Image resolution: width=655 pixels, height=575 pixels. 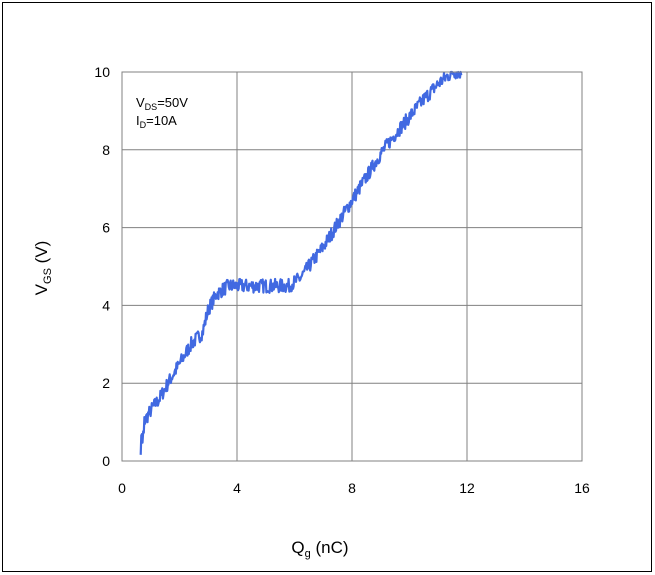 I want to click on y-axis-label: VGS (V), so click(x=43, y=268).